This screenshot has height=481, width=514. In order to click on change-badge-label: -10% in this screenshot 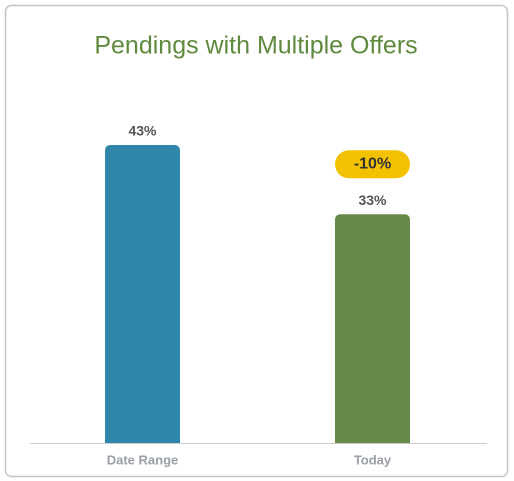, I will do `click(372, 164)`.